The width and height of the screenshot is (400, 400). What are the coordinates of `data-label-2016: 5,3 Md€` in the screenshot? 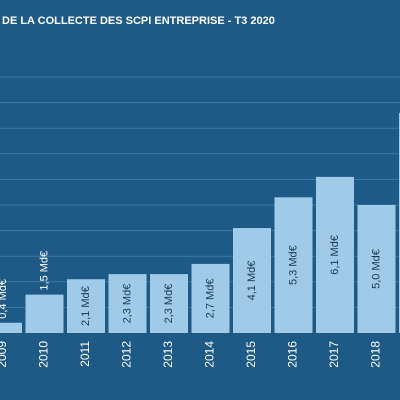 It's located at (293, 265).